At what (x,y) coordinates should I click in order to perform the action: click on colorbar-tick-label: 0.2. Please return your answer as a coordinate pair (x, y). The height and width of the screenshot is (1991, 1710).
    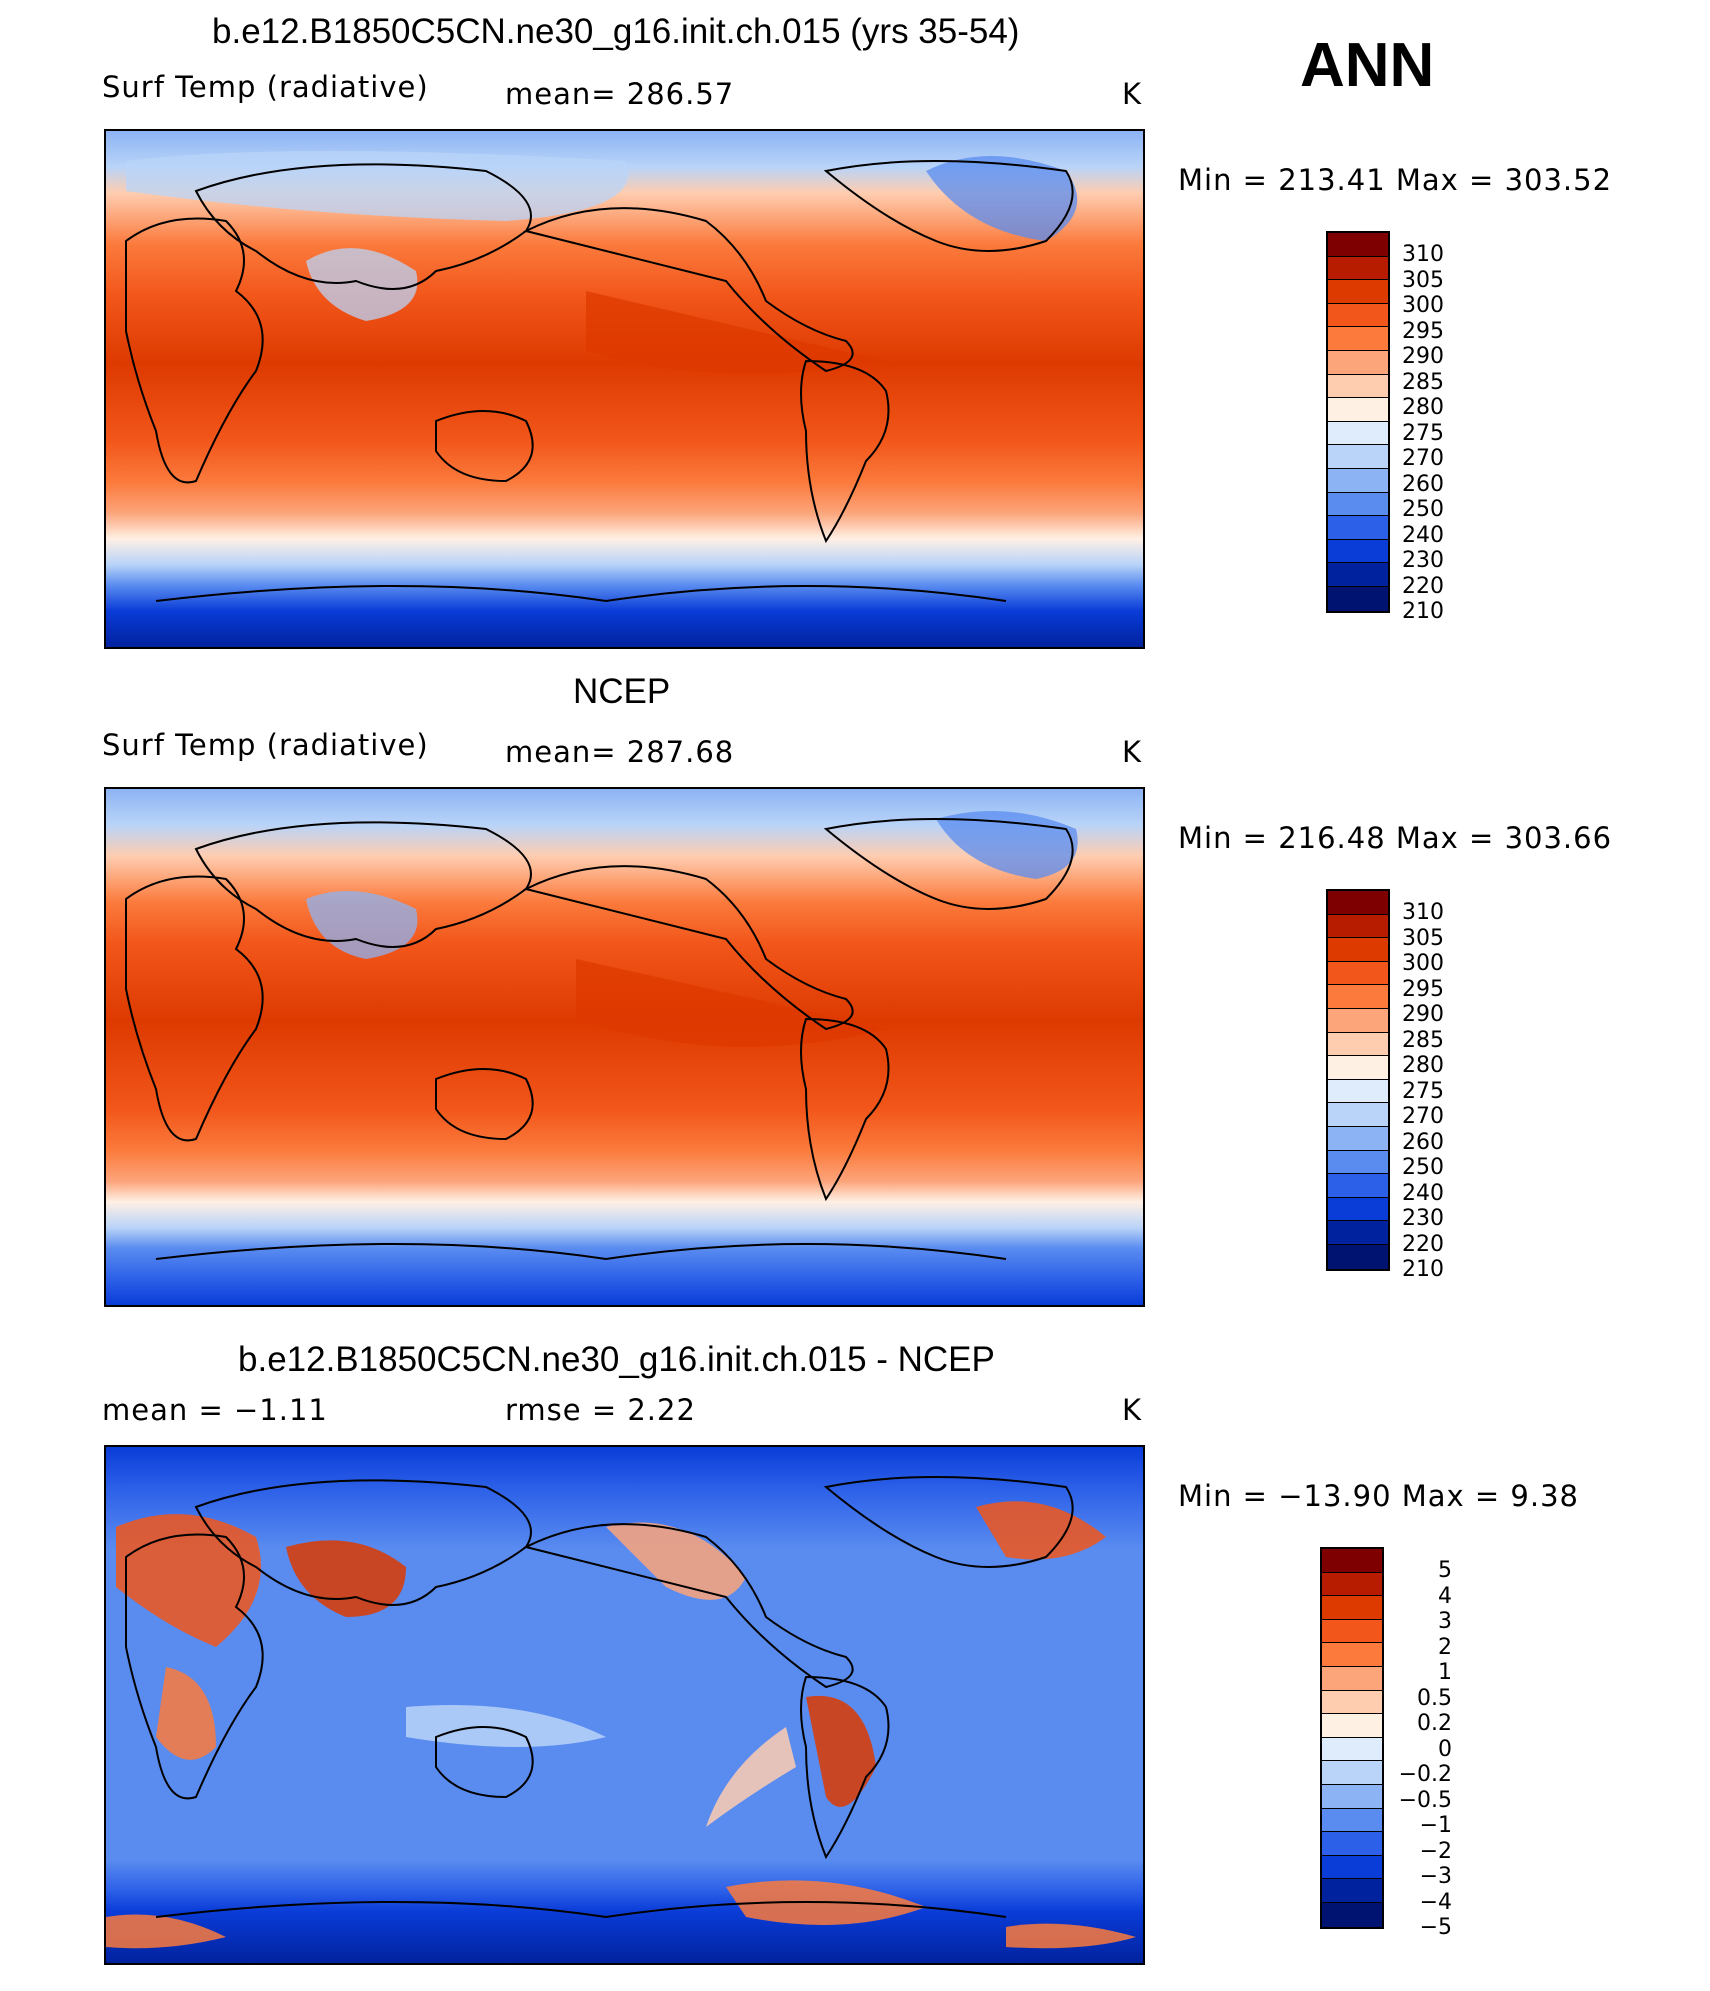
    Looking at the image, I should click on (1434, 1723).